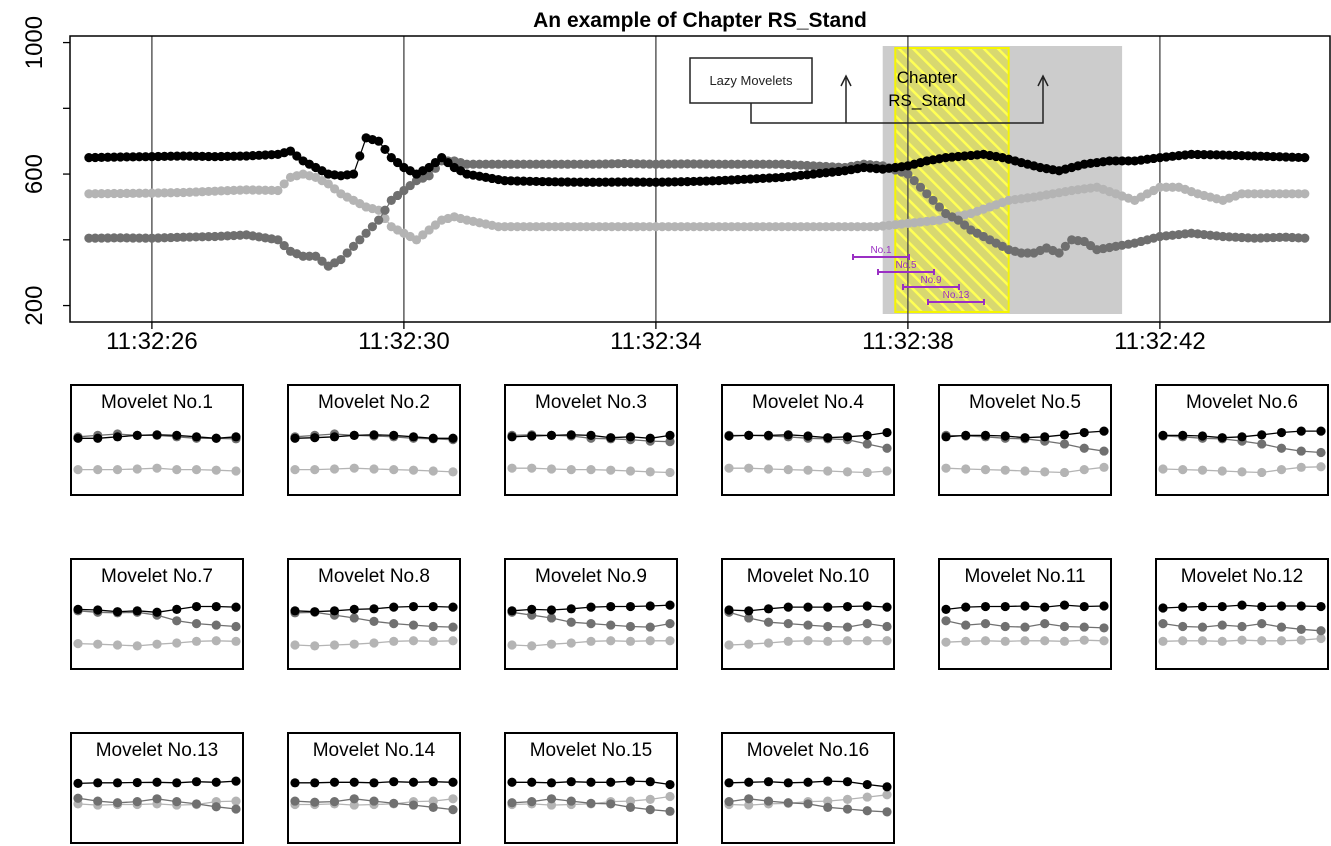 This screenshot has height=846, width=1331. I want to click on movelet-panel: Movelet No.7, so click(157, 614).